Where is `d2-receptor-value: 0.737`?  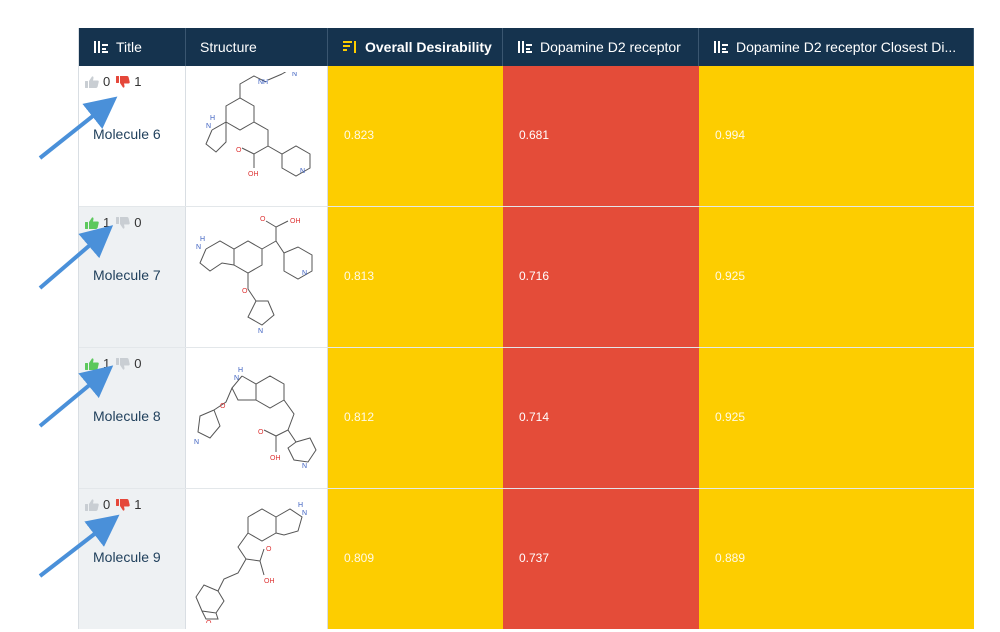
d2-receptor-value: 0.737 is located at coordinates (534, 558).